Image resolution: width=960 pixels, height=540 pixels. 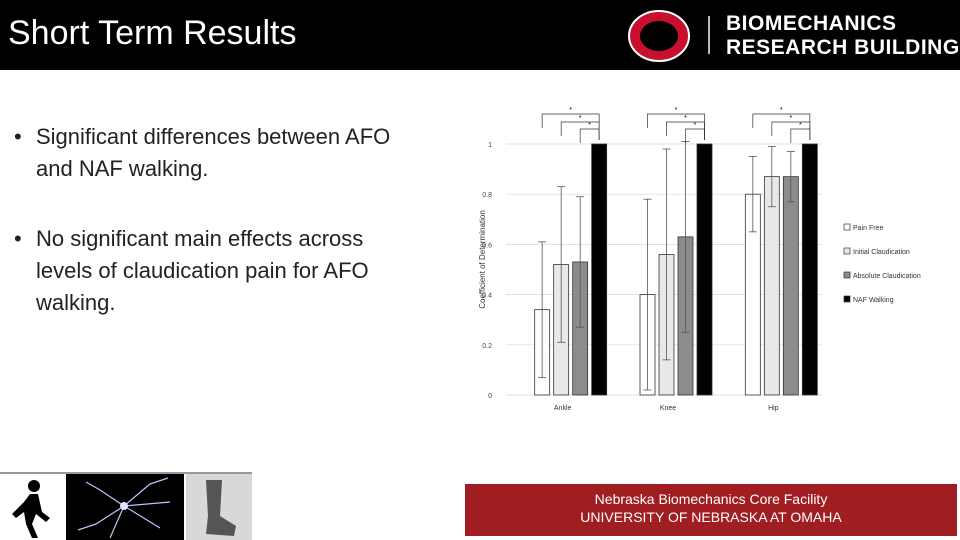 What do you see at coordinates (887, 276) in the screenshot?
I see `legend-label: Absolute Claudication` at bounding box center [887, 276].